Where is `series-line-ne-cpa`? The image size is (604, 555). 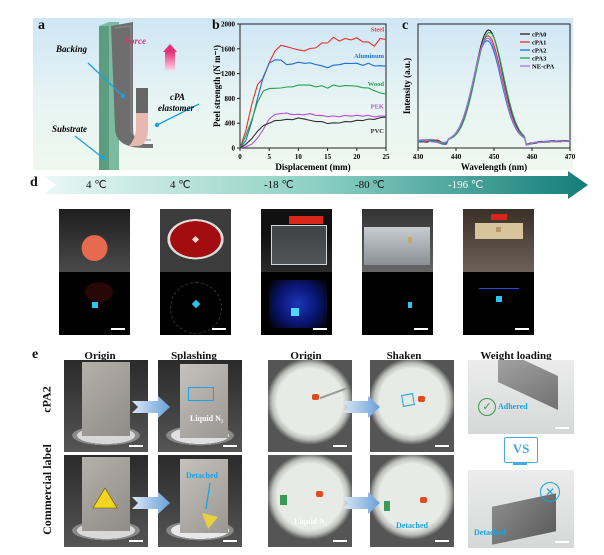 series-line-ne-cpa is located at coordinates (494, 91).